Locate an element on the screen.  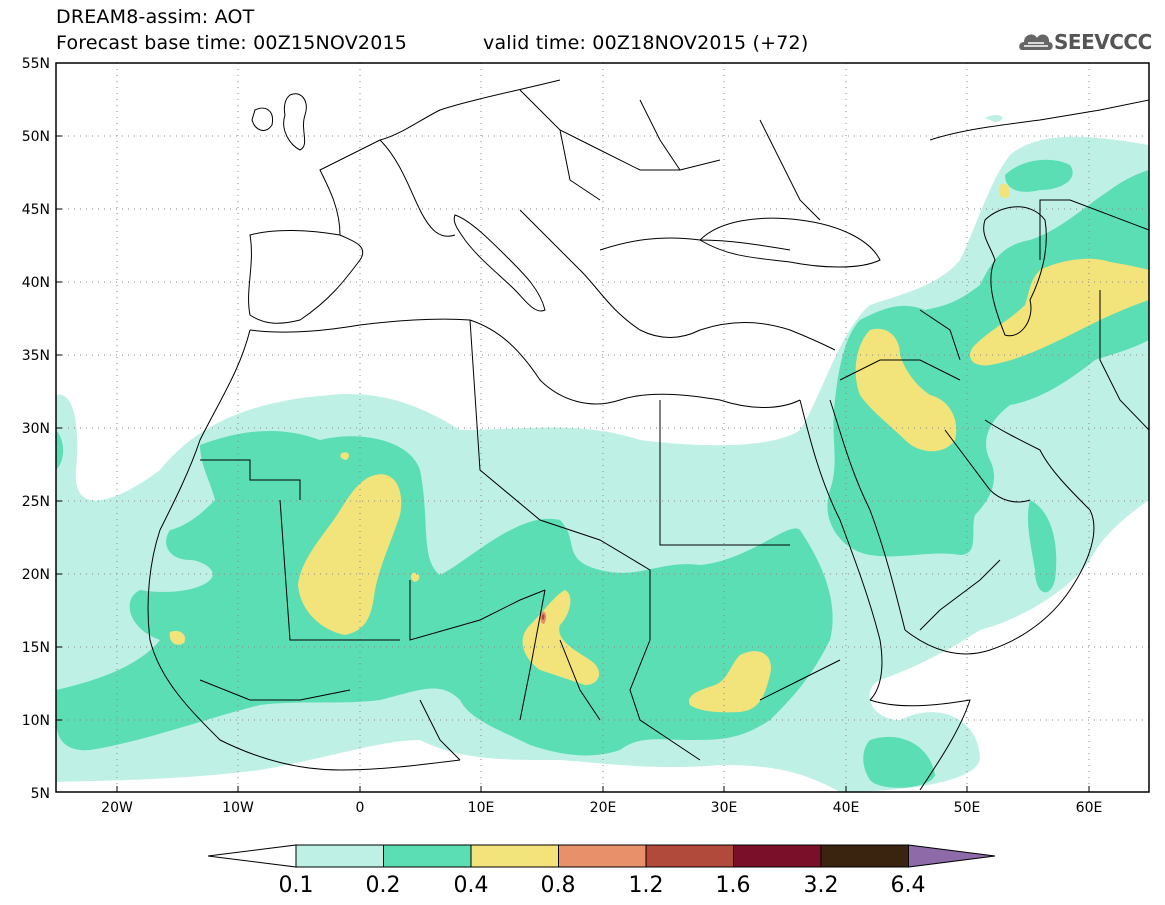
base-time-label: Forecast base time: 00Z15NOV2015 is located at coordinates (232, 43).